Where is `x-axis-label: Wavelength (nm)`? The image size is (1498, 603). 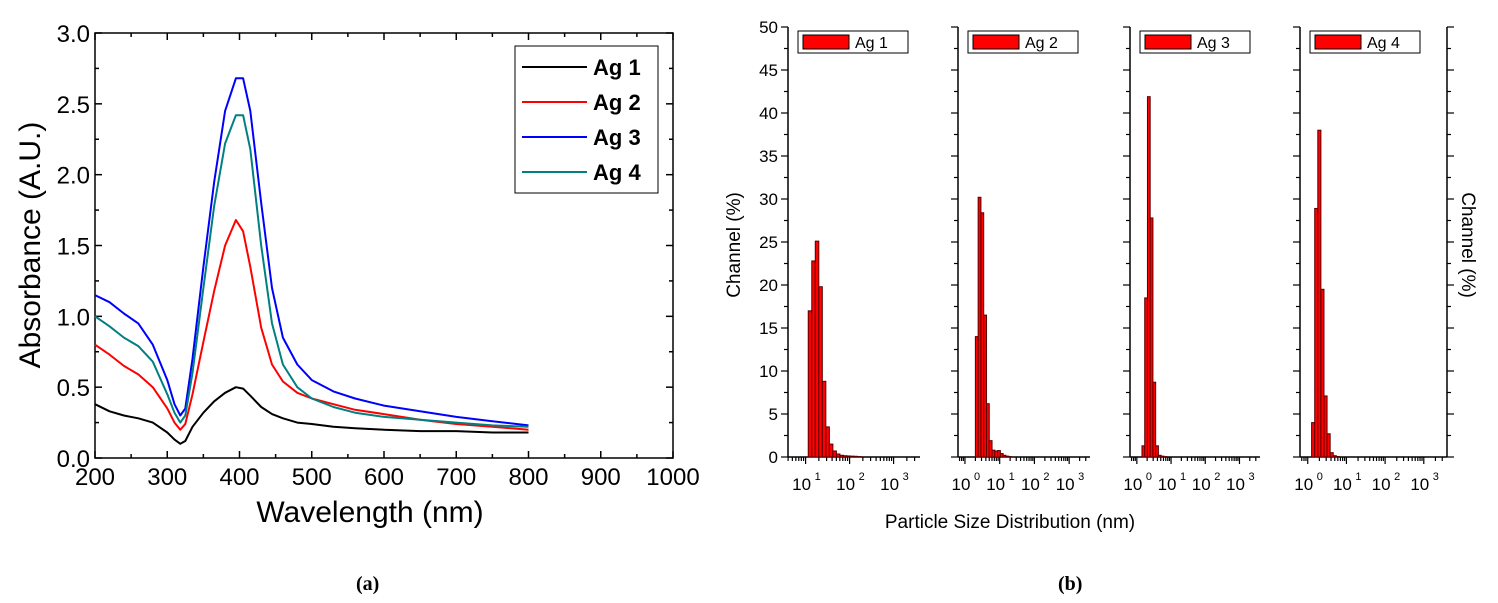 x-axis-label: Wavelength (nm) is located at coordinates (369, 512).